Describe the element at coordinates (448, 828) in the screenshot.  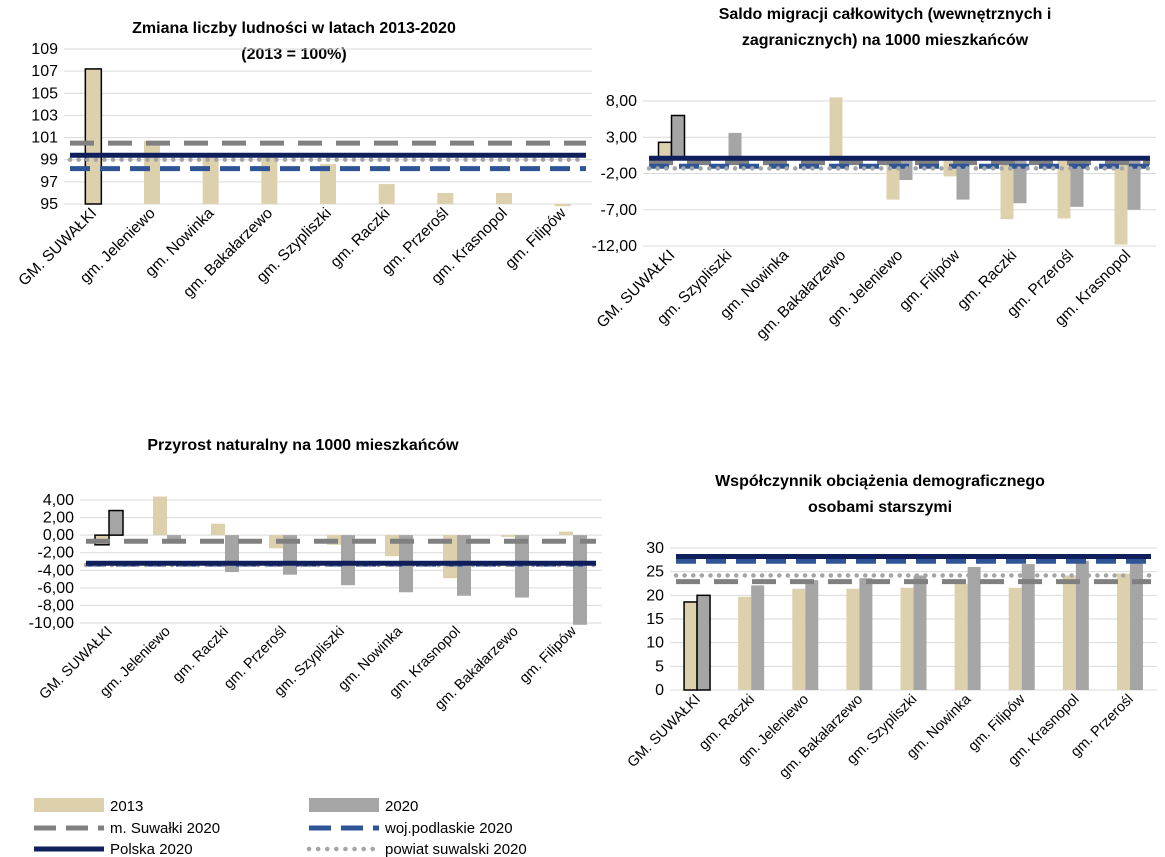
I see `legend-label-podlaskie: woj.podlaskie 2020` at that location.